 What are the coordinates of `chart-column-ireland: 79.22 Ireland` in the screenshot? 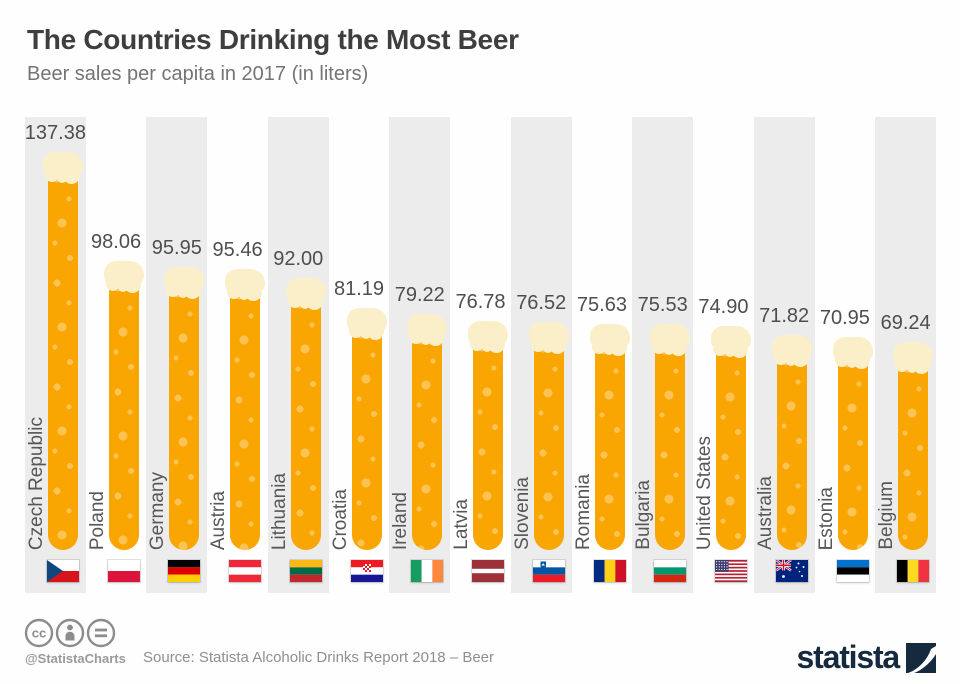 It's located at (420, 355).